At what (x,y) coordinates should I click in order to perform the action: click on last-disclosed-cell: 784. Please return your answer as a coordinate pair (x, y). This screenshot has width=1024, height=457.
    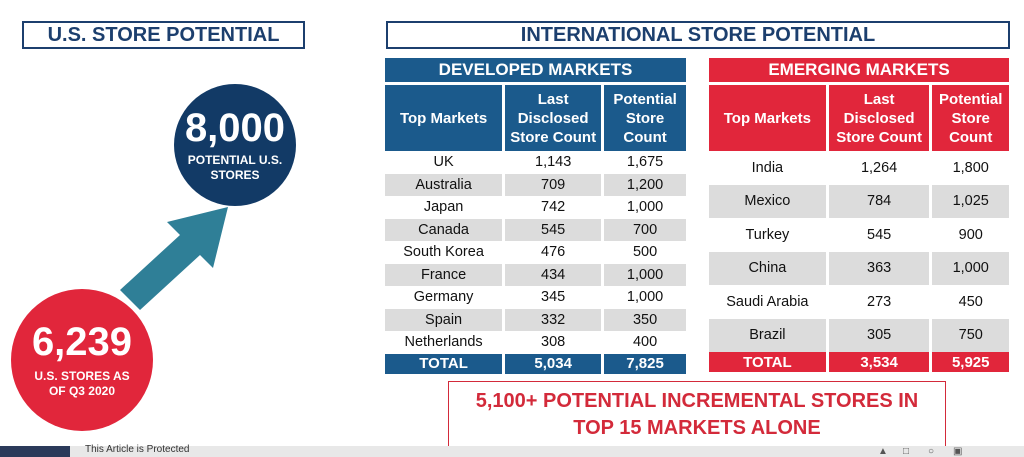
    Looking at the image, I should click on (879, 201).